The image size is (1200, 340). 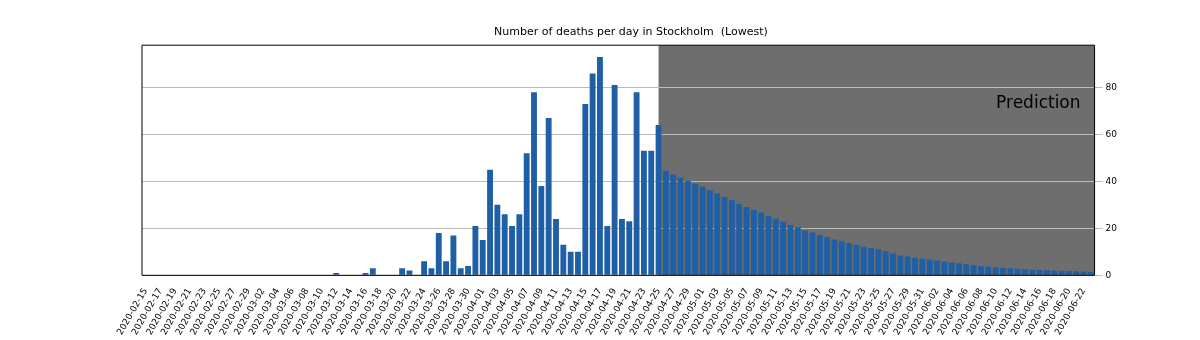 I want to click on y-tick-label: 60, so click(x=1111, y=133).